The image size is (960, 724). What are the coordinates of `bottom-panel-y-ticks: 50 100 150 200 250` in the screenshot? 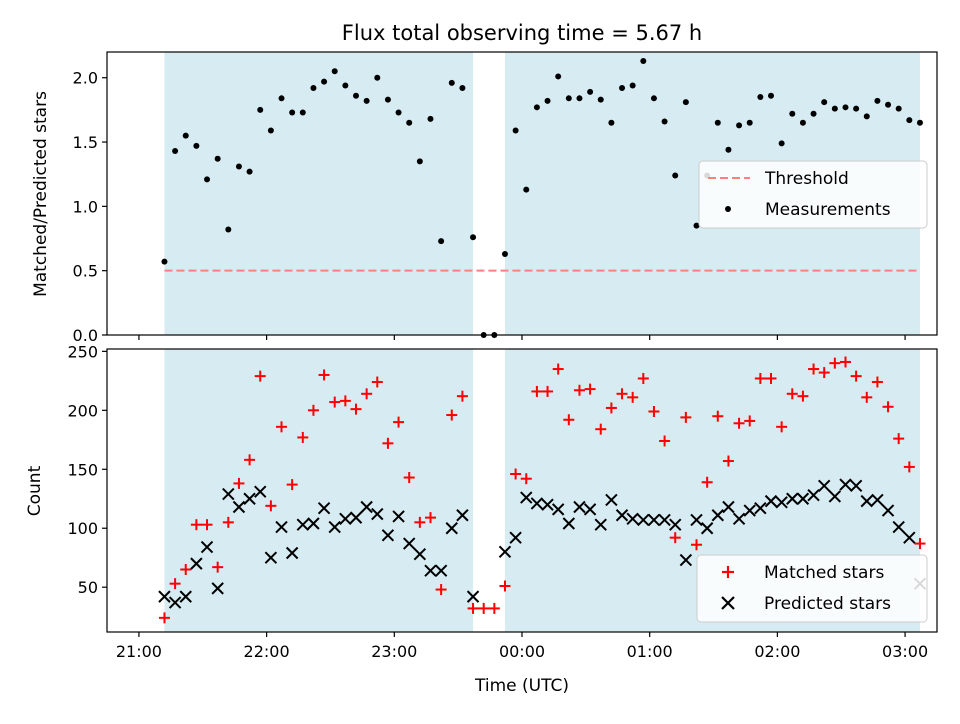 It's located at (87, 469).